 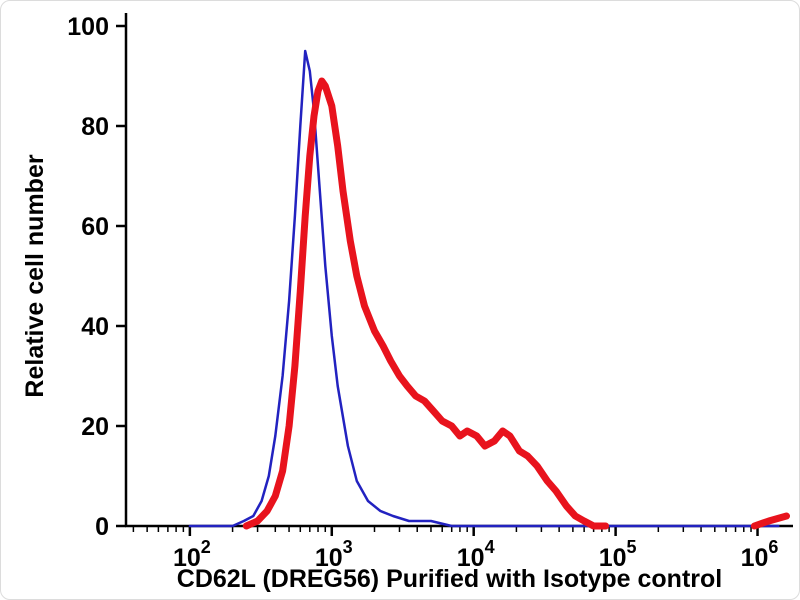 What do you see at coordinates (334, 554) in the screenshot?
I see `x-tick-label: 10³` at bounding box center [334, 554].